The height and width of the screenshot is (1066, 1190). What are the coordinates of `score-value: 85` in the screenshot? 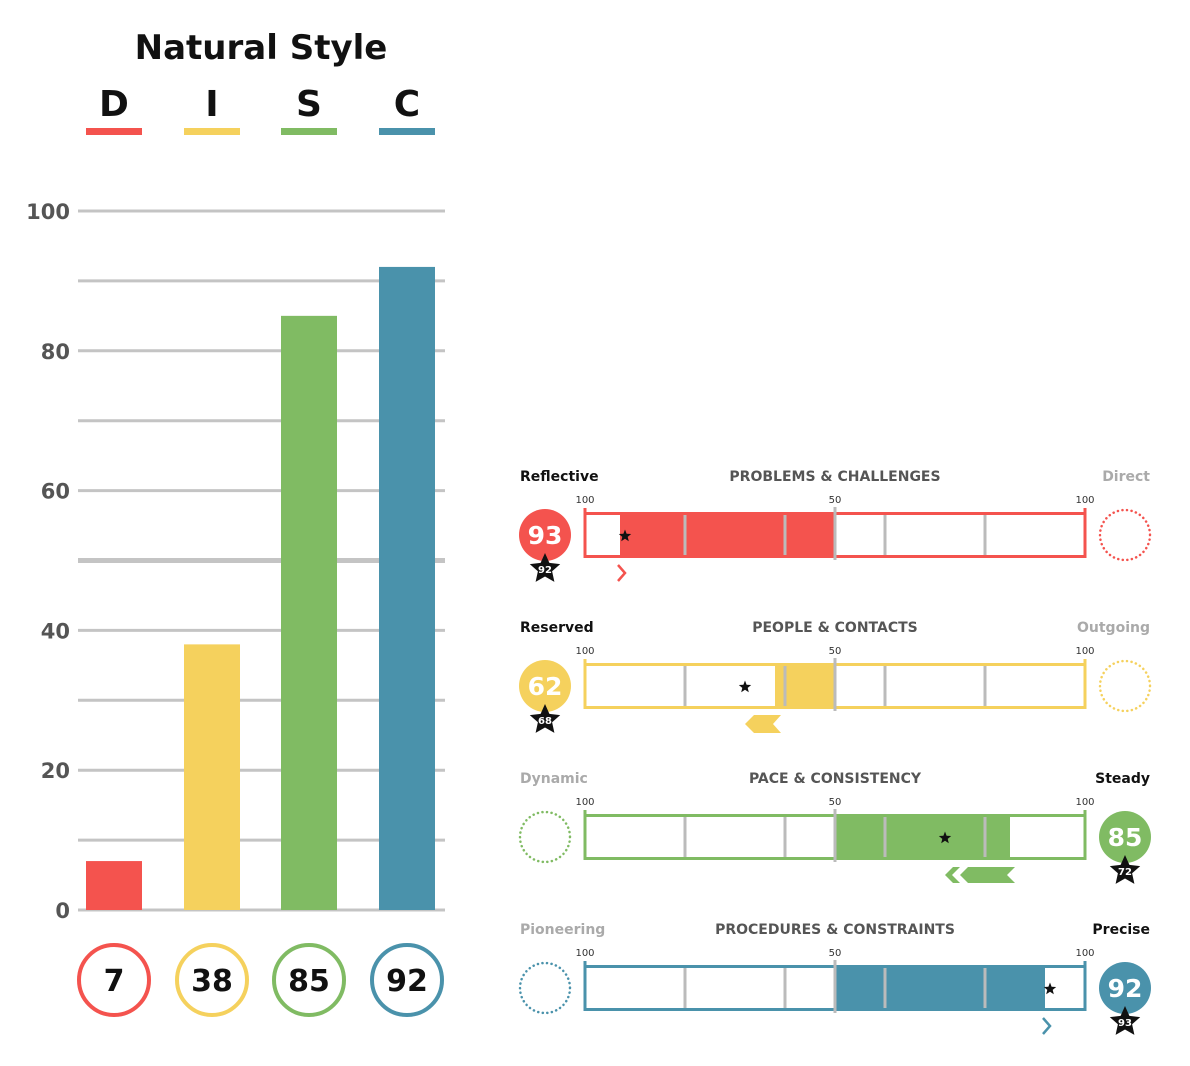 It's located at (1125, 837).